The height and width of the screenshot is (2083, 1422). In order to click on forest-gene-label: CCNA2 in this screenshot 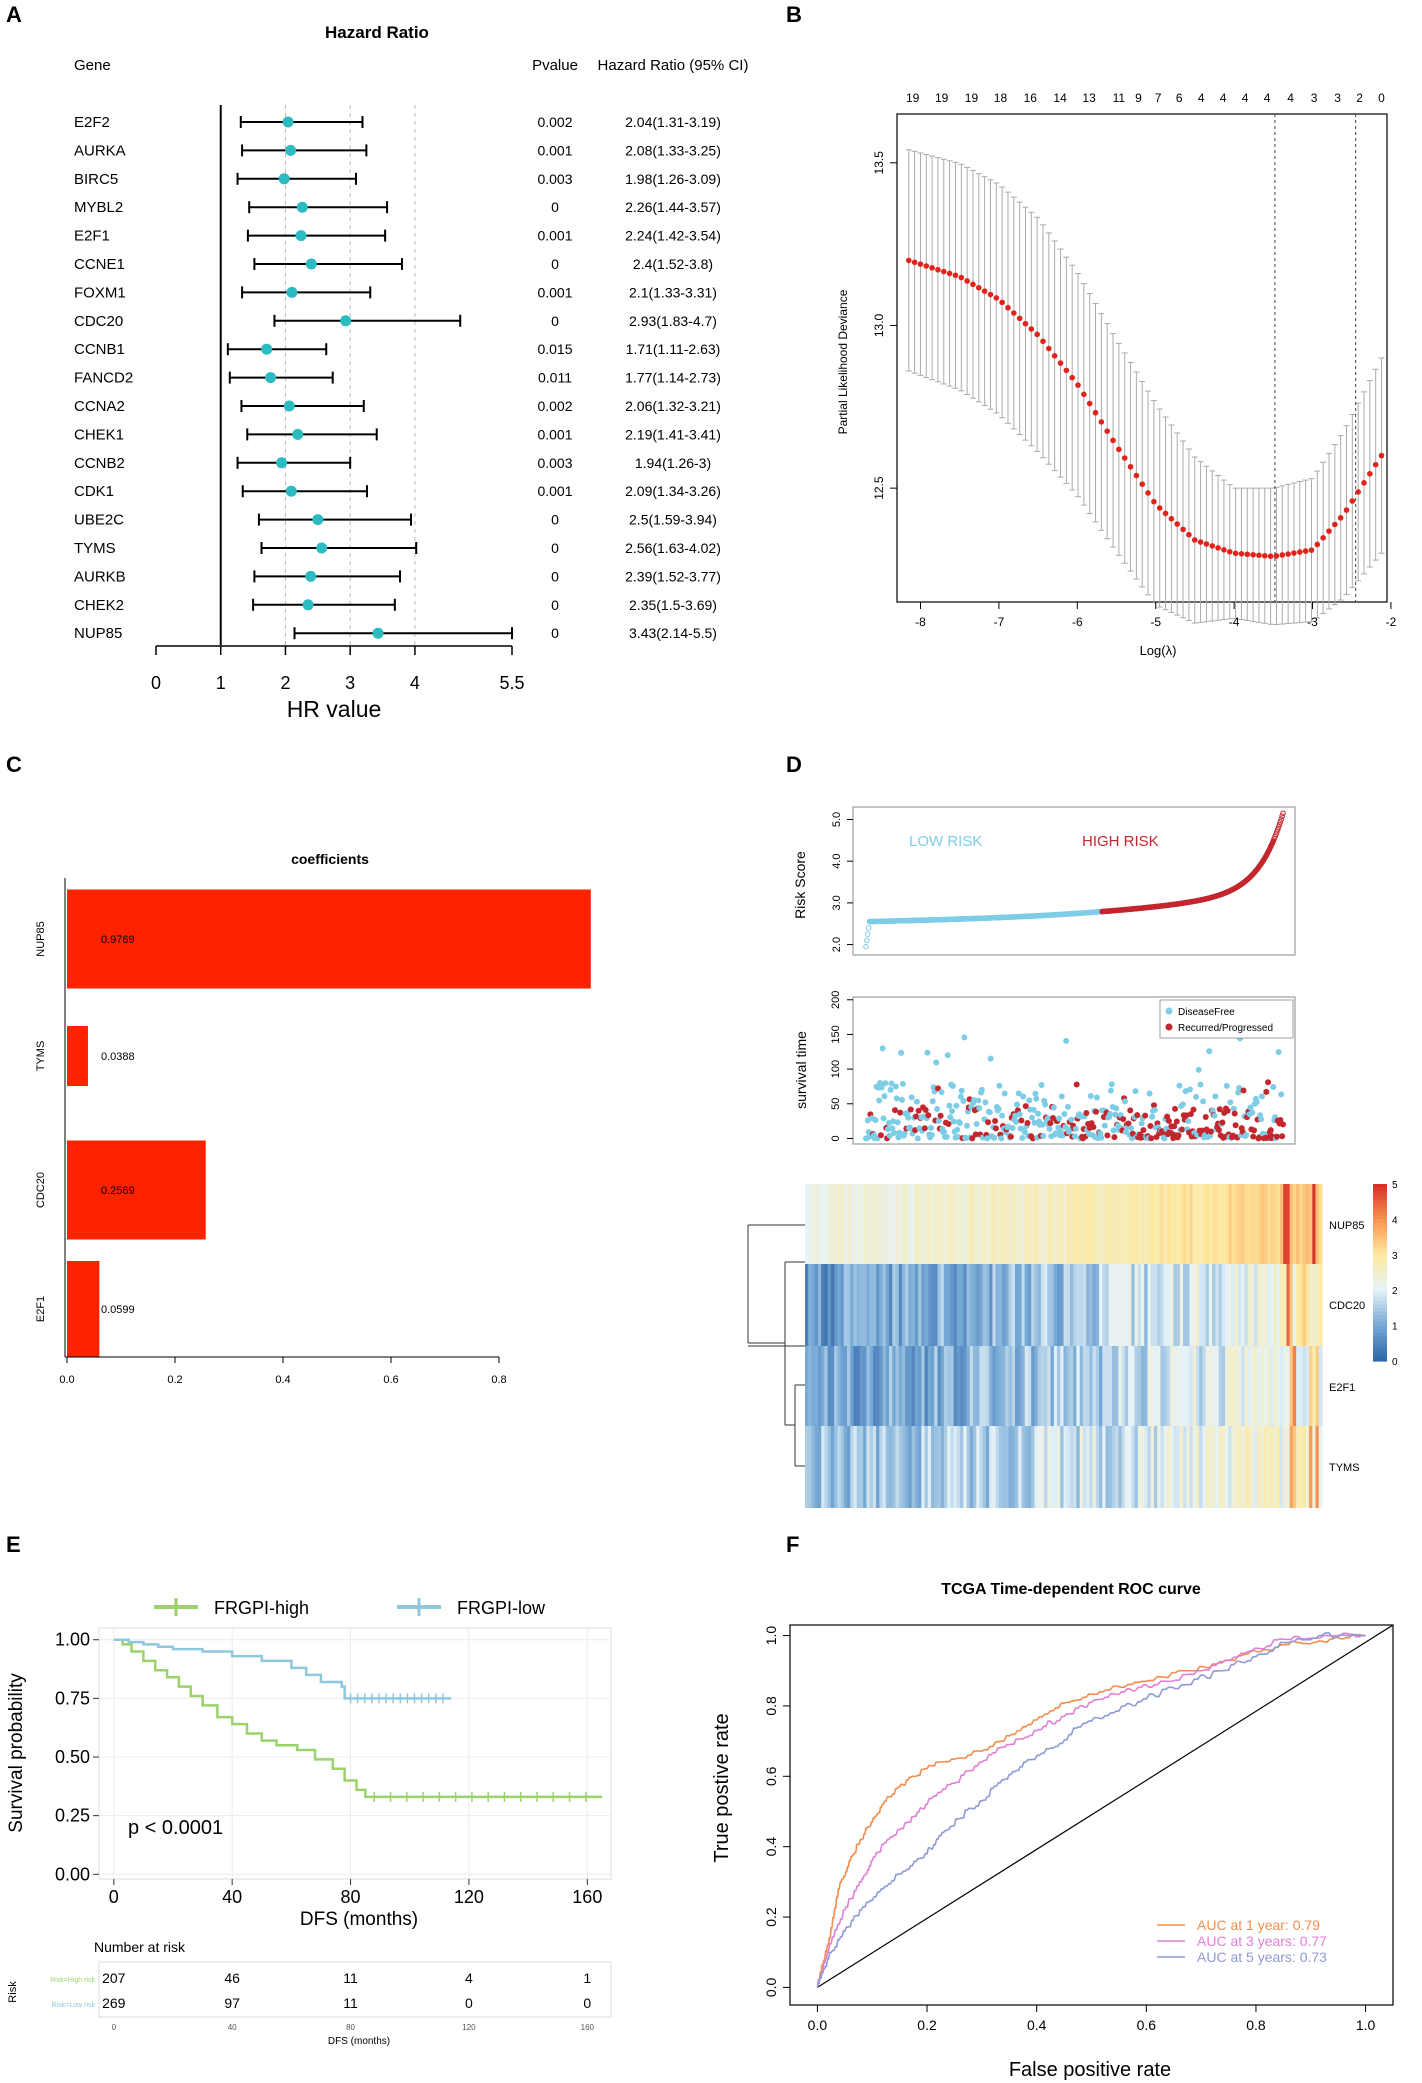, I will do `click(99, 406)`.